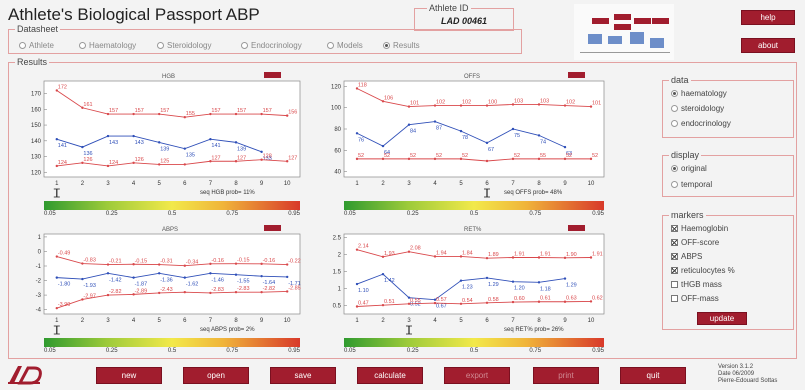 The image size is (805, 390). I want to click on data-label: 139, so click(241, 149).